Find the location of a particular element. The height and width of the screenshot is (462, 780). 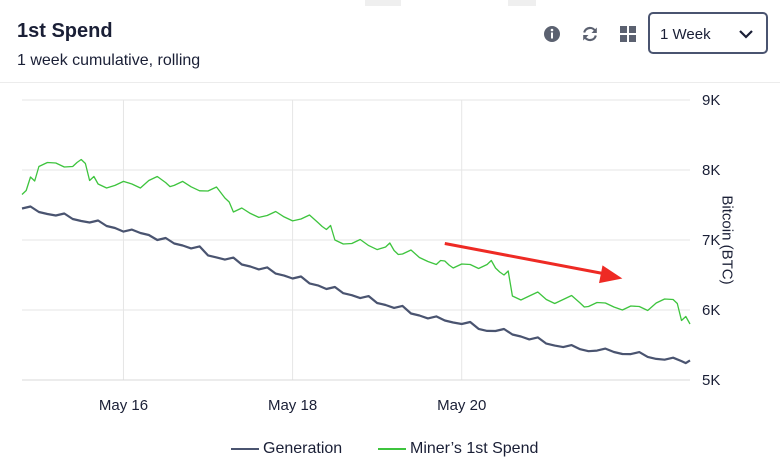

card-title: 1st Spend is located at coordinates (65, 31).